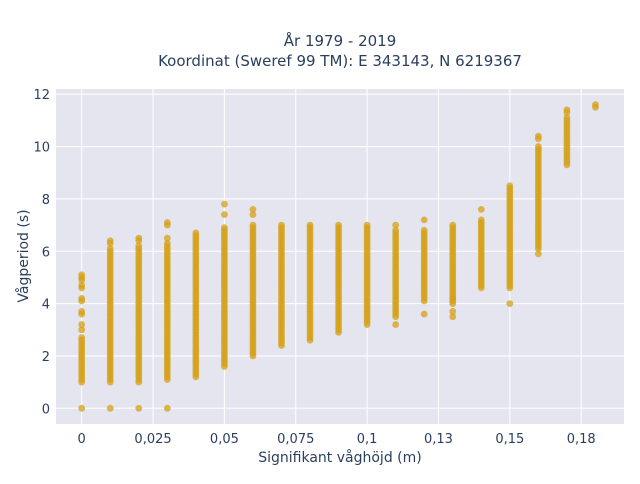  What do you see at coordinates (46, 200) in the screenshot?
I see `y-tick-label: 8` at bounding box center [46, 200].